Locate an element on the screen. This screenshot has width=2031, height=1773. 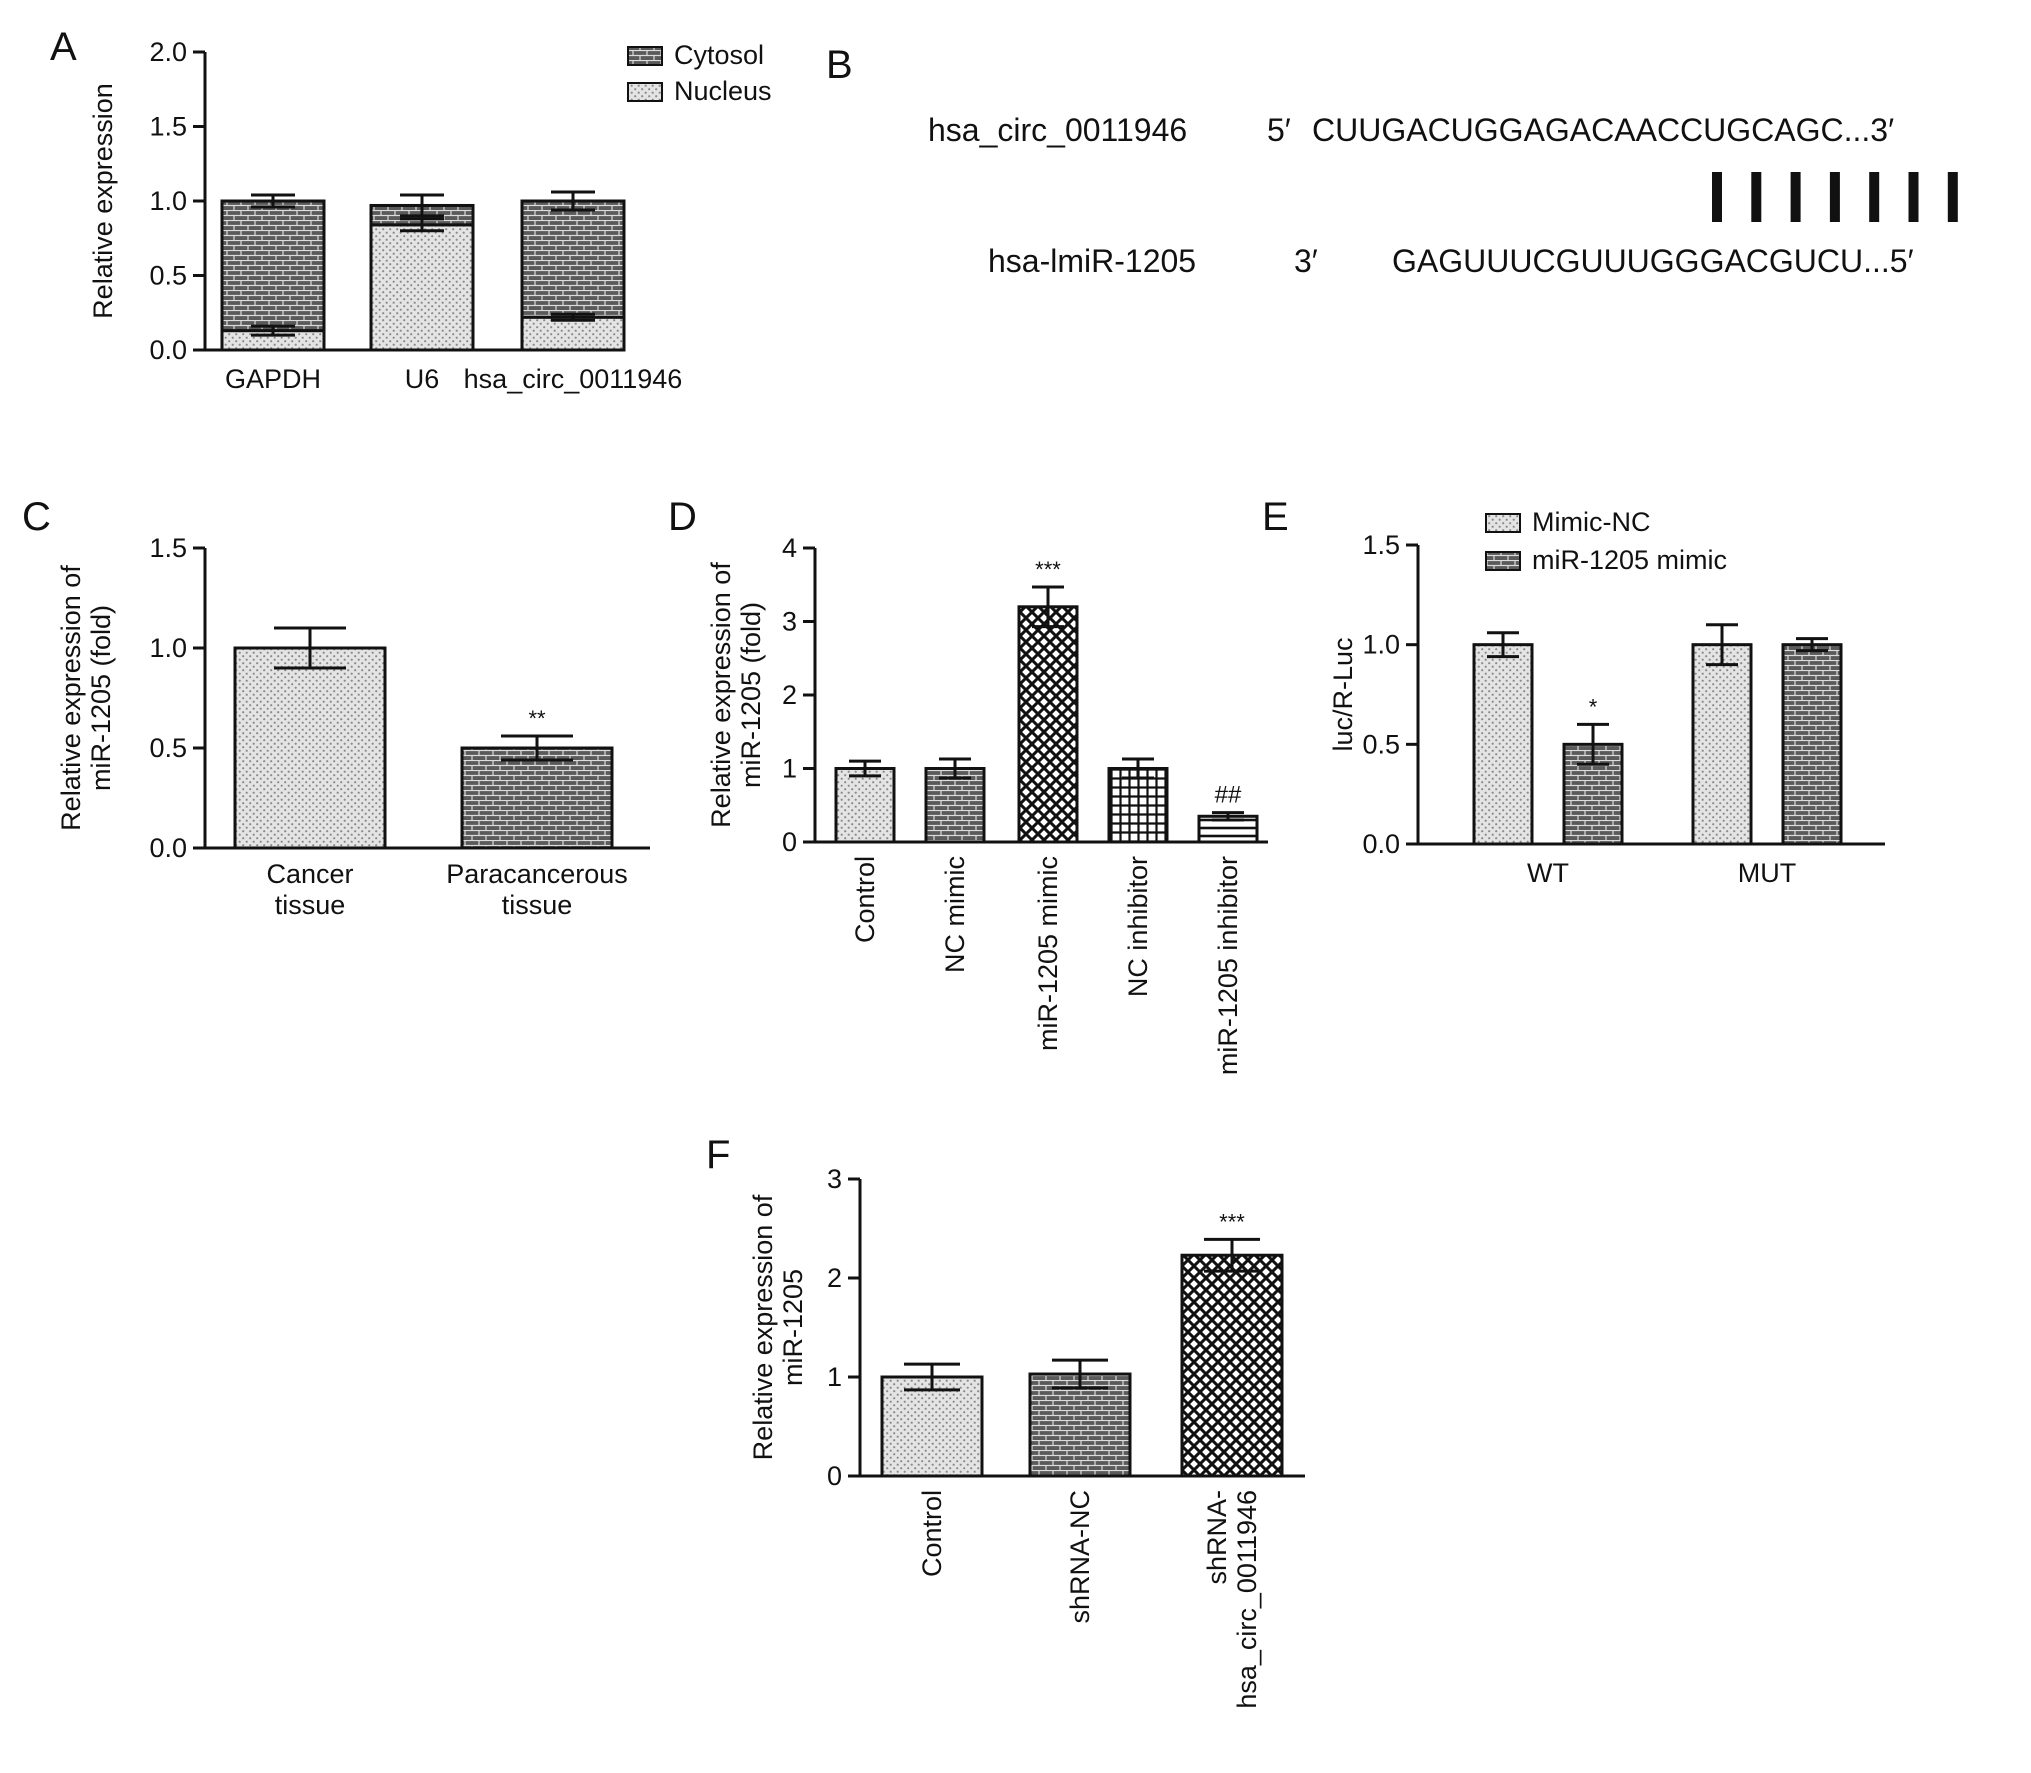
mirna-3-prime: 3′ is located at coordinates (1306, 261).